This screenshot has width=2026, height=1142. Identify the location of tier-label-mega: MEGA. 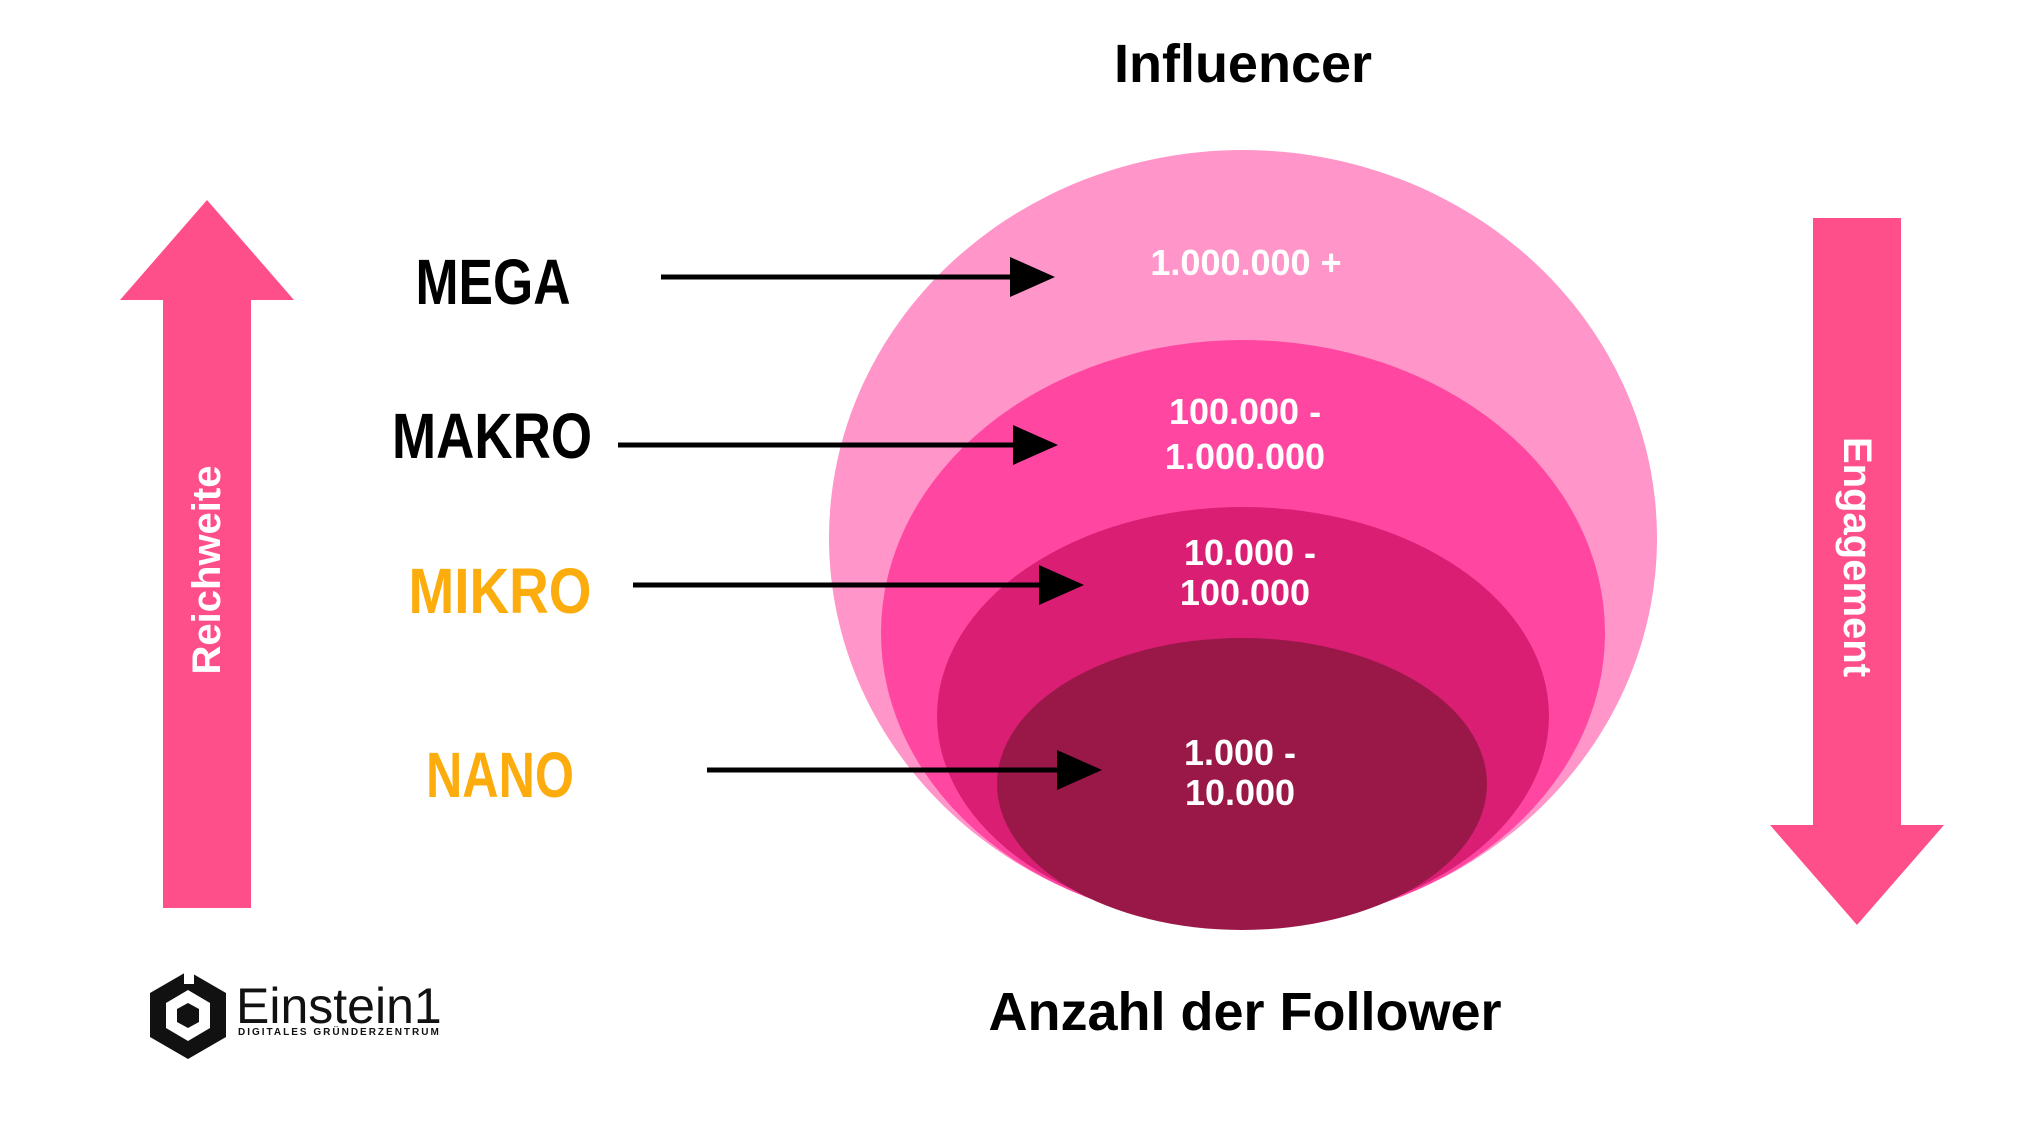
(493, 282).